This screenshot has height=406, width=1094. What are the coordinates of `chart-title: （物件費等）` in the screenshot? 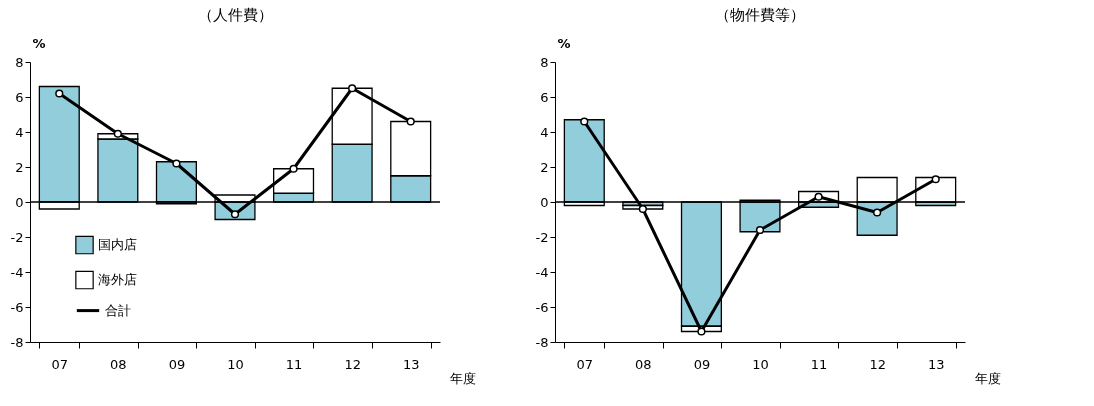 It's located at (760, 15).